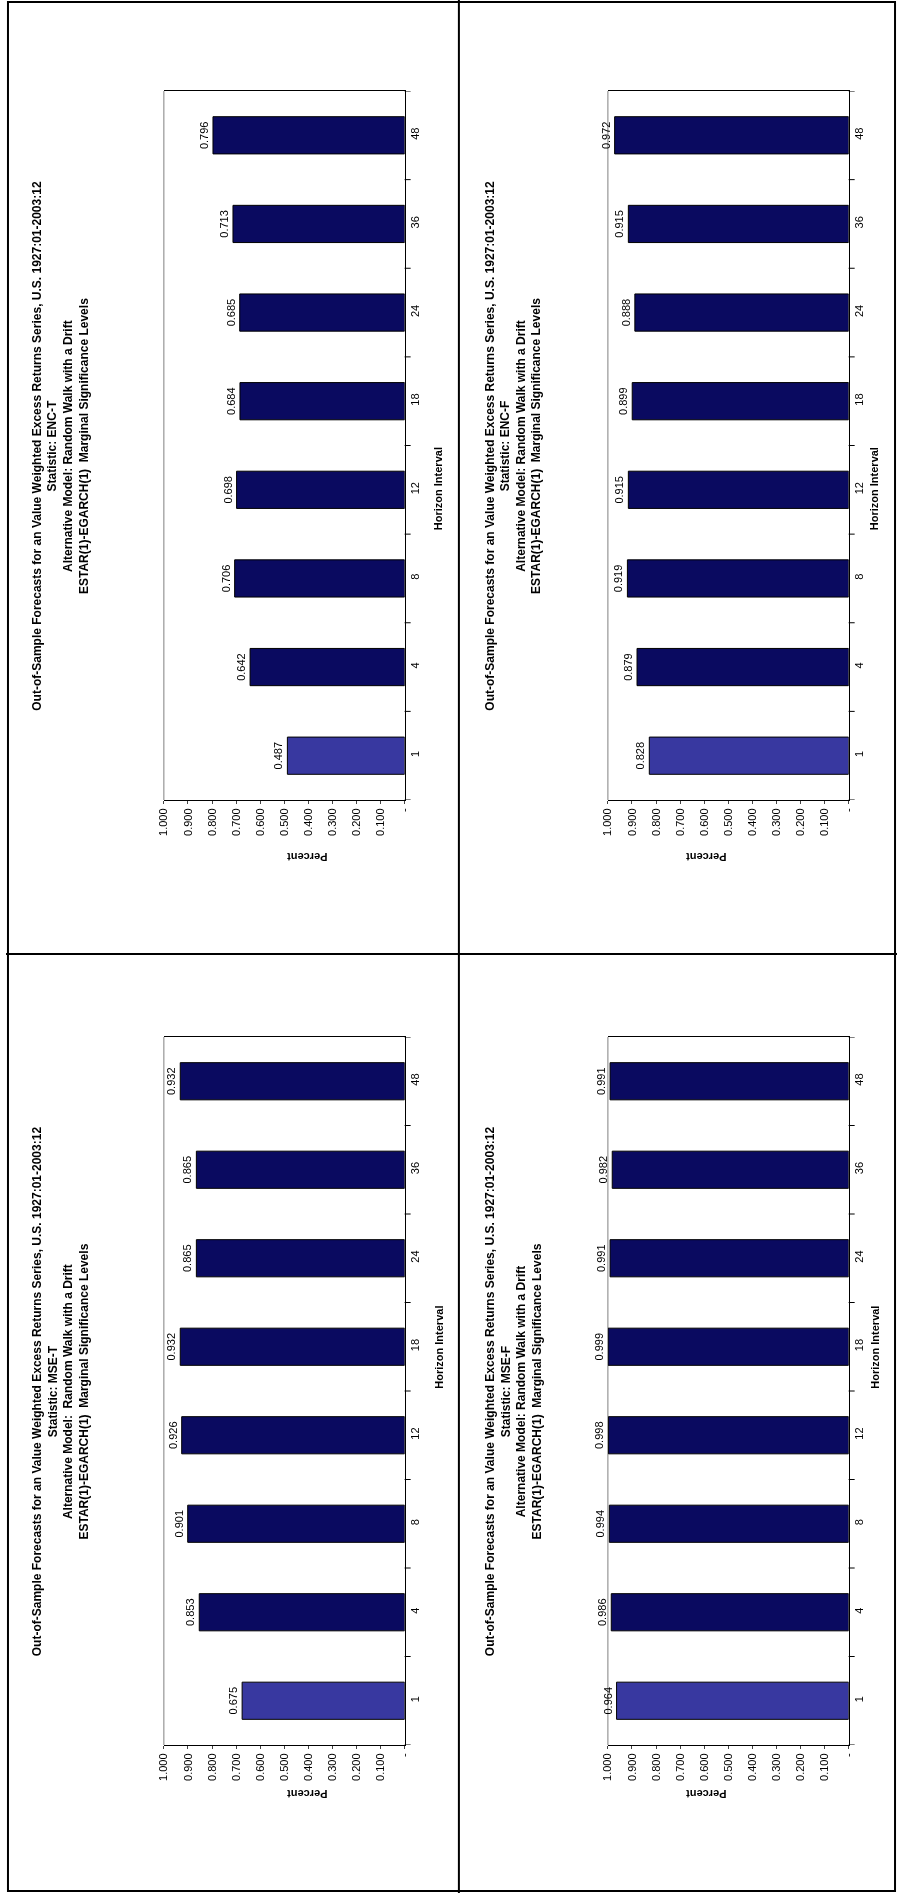 The height and width of the screenshot is (1893, 903). Describe the element at coordinates (599, 1346) in the screenshot. I see `data-label: 0.999` at that location.